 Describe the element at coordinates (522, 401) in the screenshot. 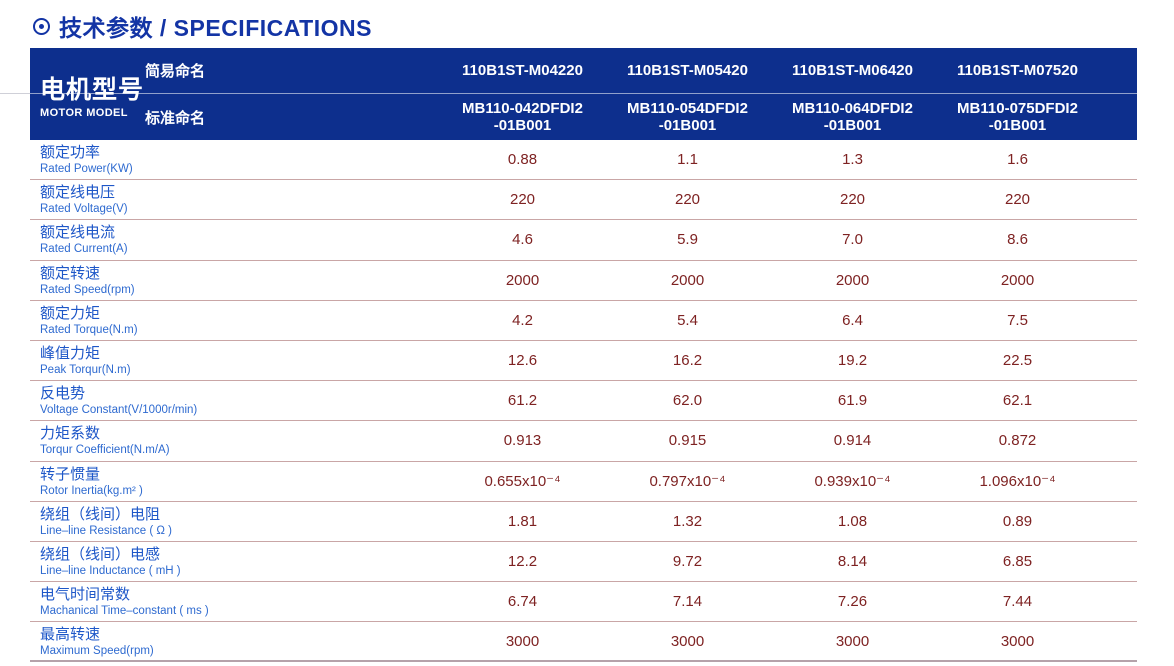

I see `spec-value: 61.2` at that location.